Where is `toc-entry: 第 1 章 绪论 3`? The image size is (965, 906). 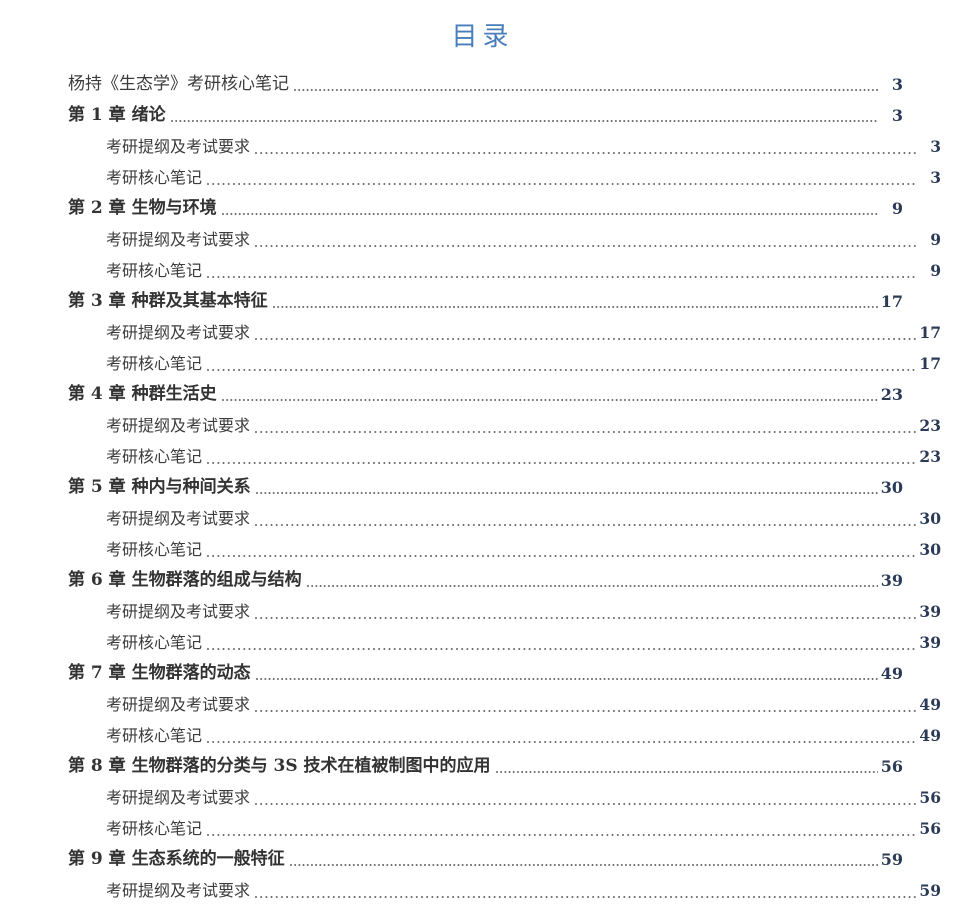 toc-entry: 第 1 章 绪论 3 is located at coordinates (485, 115).